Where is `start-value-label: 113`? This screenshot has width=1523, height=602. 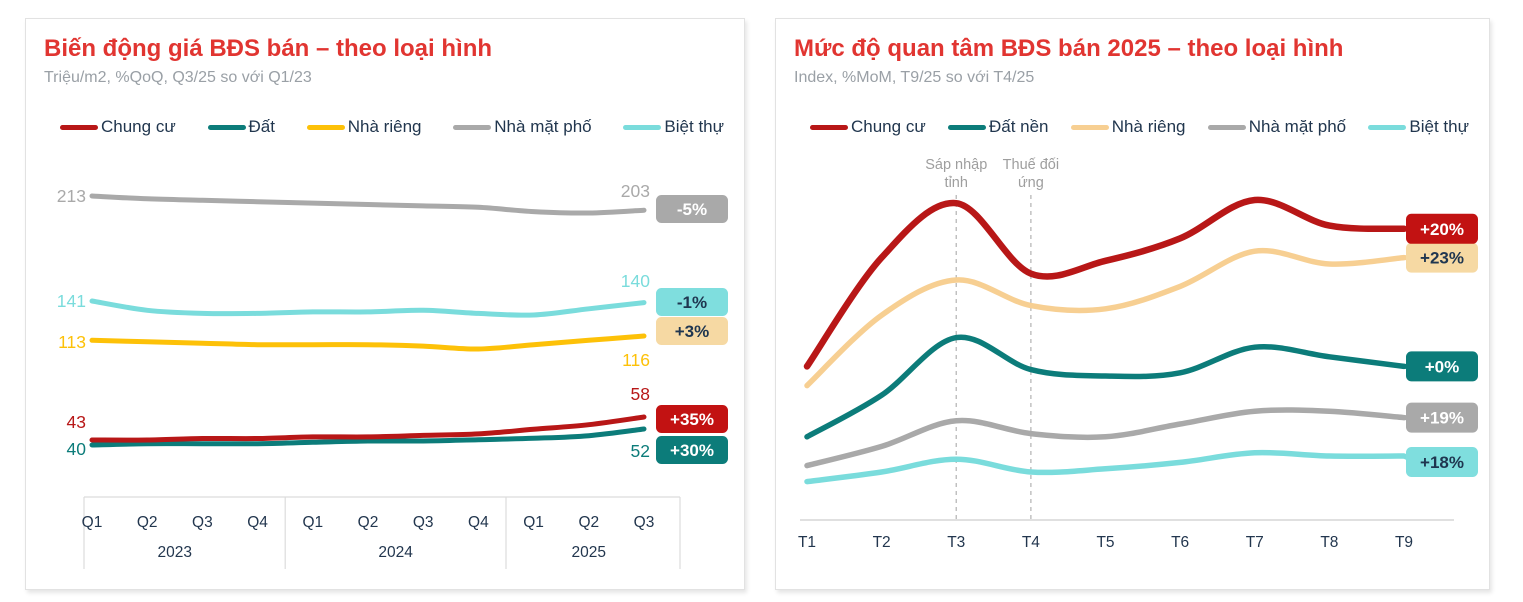
start-value-label: 113 is located at coordinates (72, 342).